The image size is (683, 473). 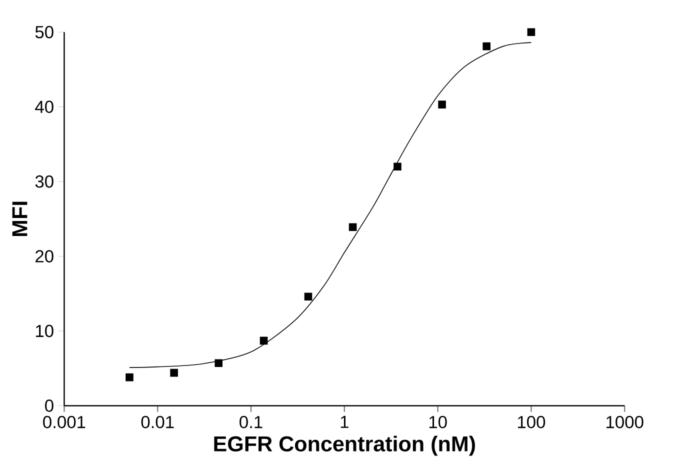 What do you see at coordinates (45, 256) in the screenshot?
I see `y-tick-label: 20` at bounding box center [45, 256].